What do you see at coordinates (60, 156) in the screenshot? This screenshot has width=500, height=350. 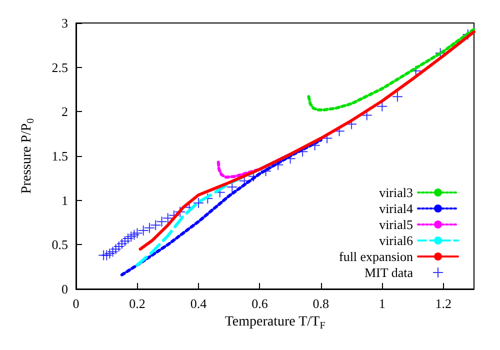 I see `y-tick-label: 1.5` at bounding box center [60, 156].